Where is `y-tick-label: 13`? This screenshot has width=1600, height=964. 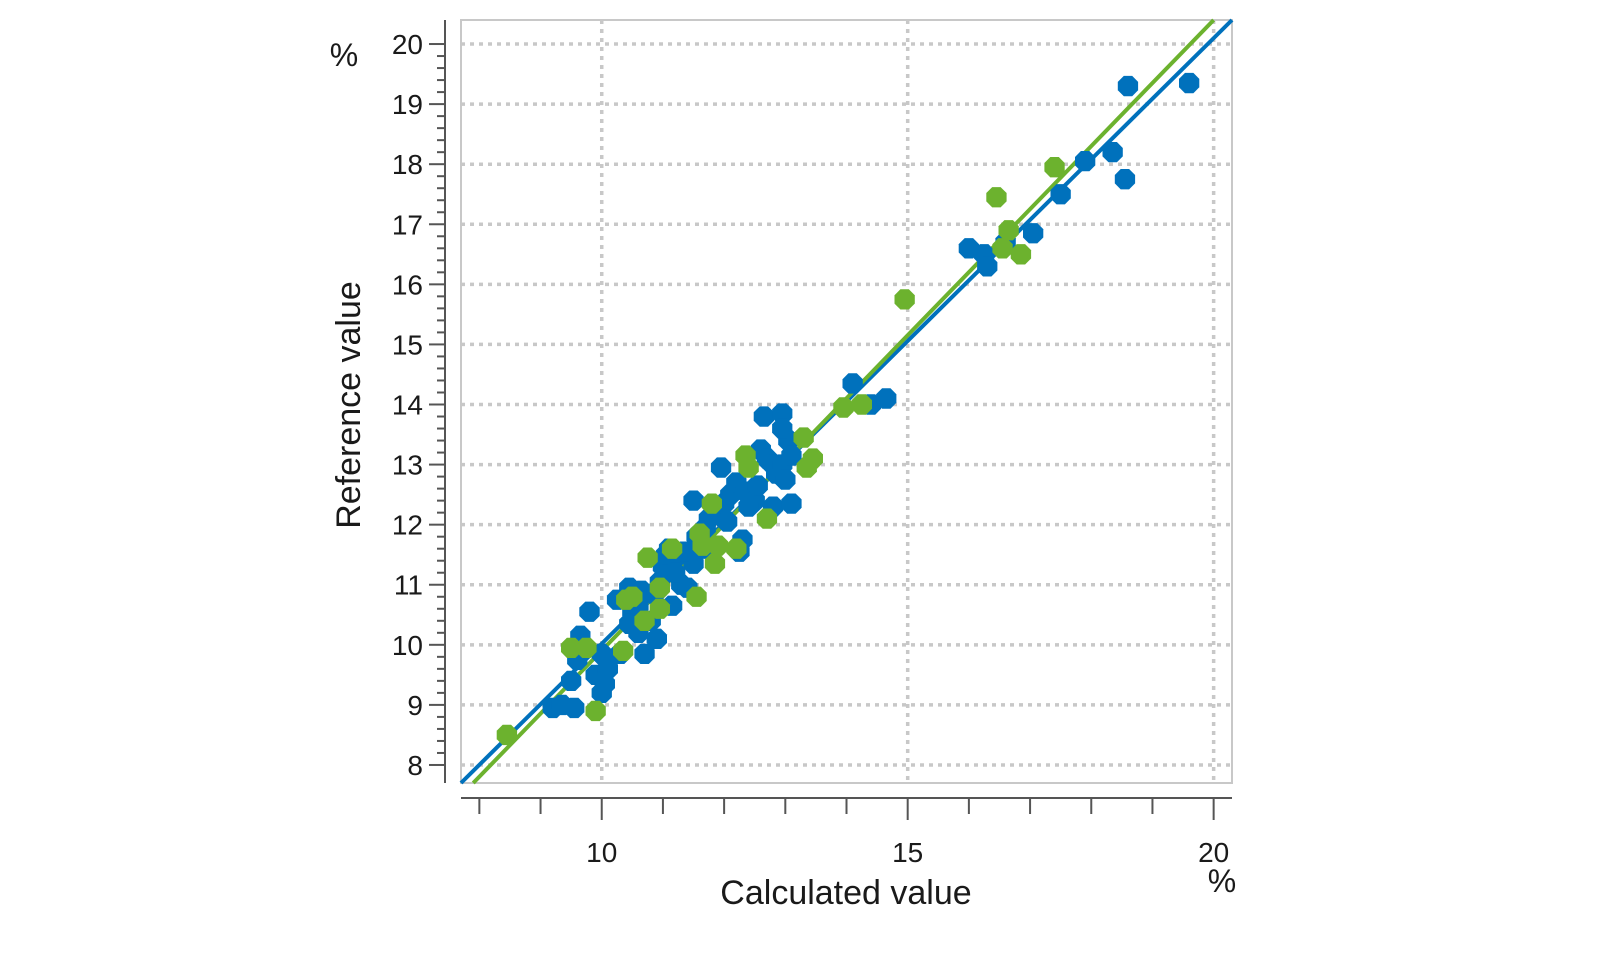
y-tick-label: 13 is located at coordinates (407, 465).